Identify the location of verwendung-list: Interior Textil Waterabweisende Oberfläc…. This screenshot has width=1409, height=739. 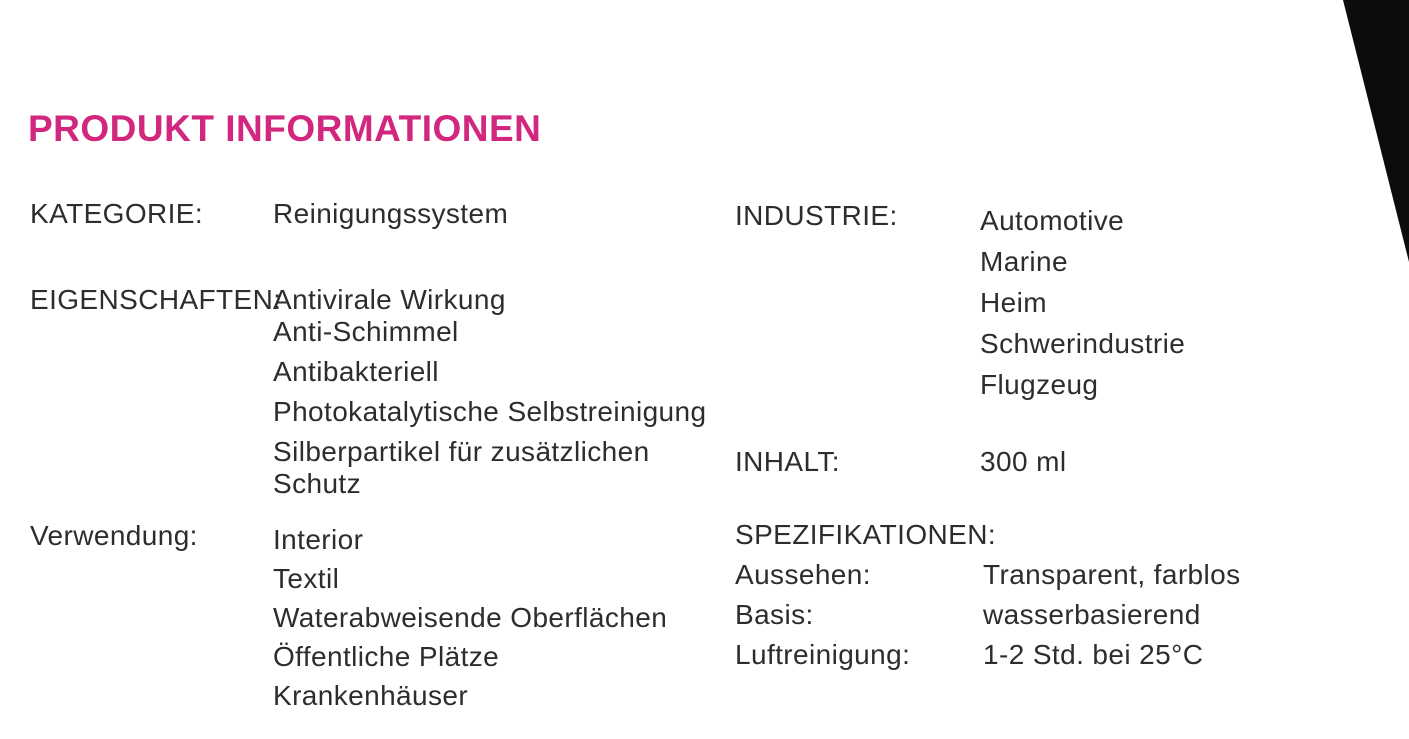
(470, 617).